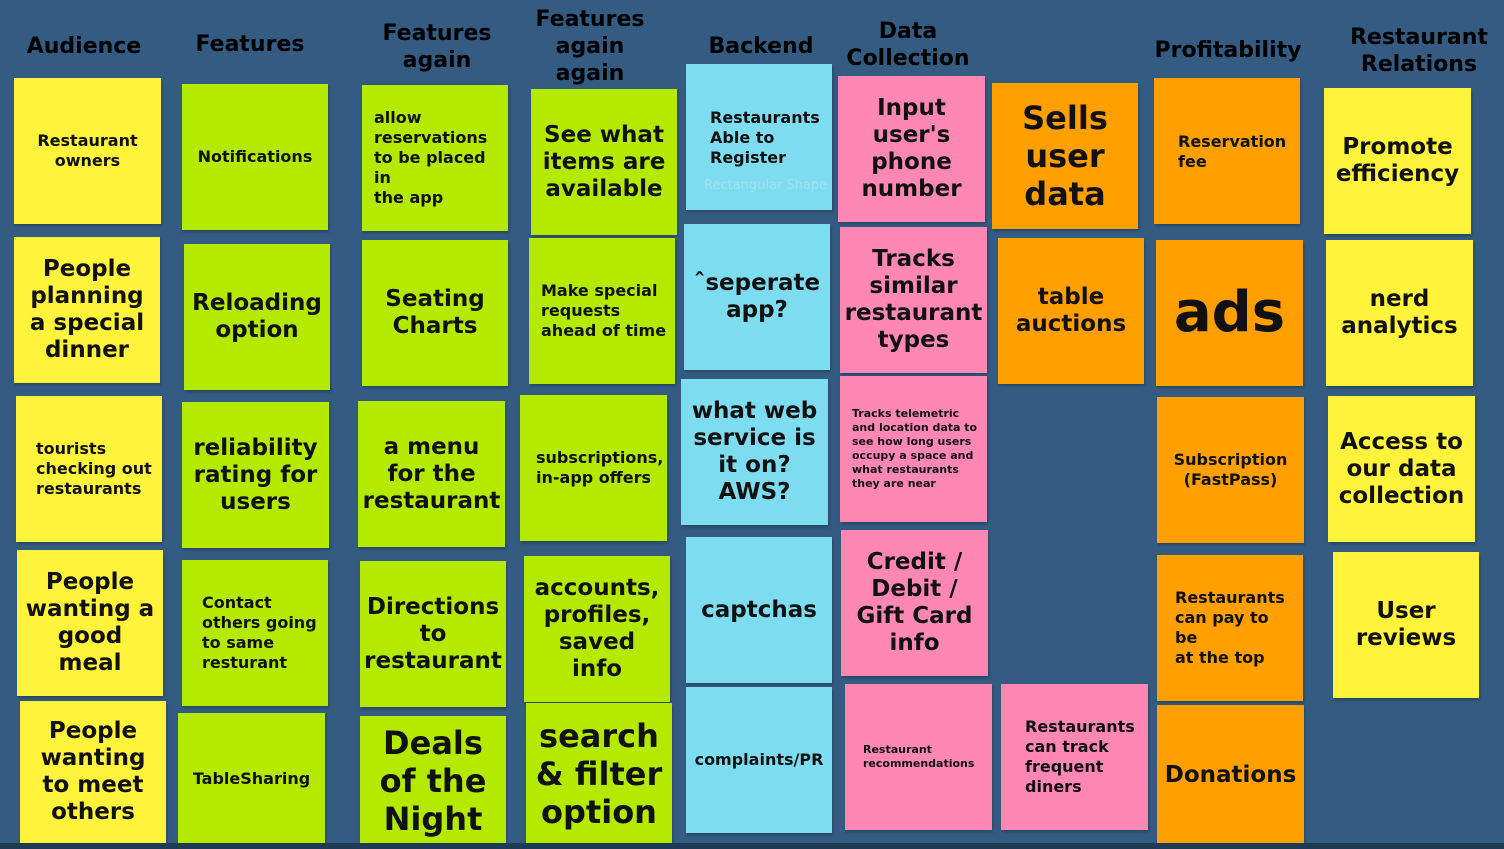  I want to click on sticky-note: Restaurants Able to Register, so click(759, 137).